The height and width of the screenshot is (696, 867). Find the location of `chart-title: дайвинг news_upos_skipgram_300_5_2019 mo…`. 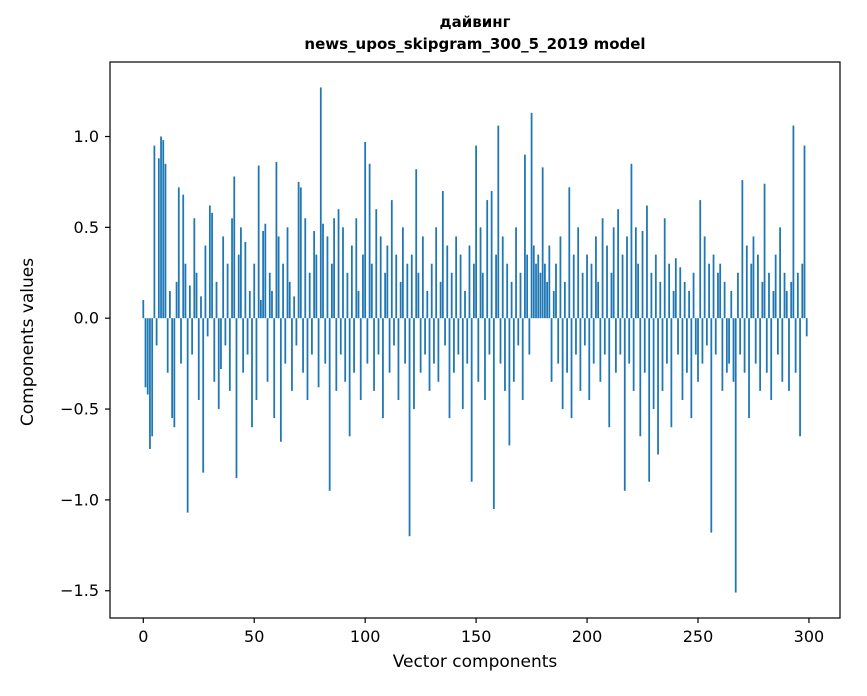

chart-title: дайвинг news_upos_skipgram_300_5_2019 mo… is located at coordinates (475, 34).